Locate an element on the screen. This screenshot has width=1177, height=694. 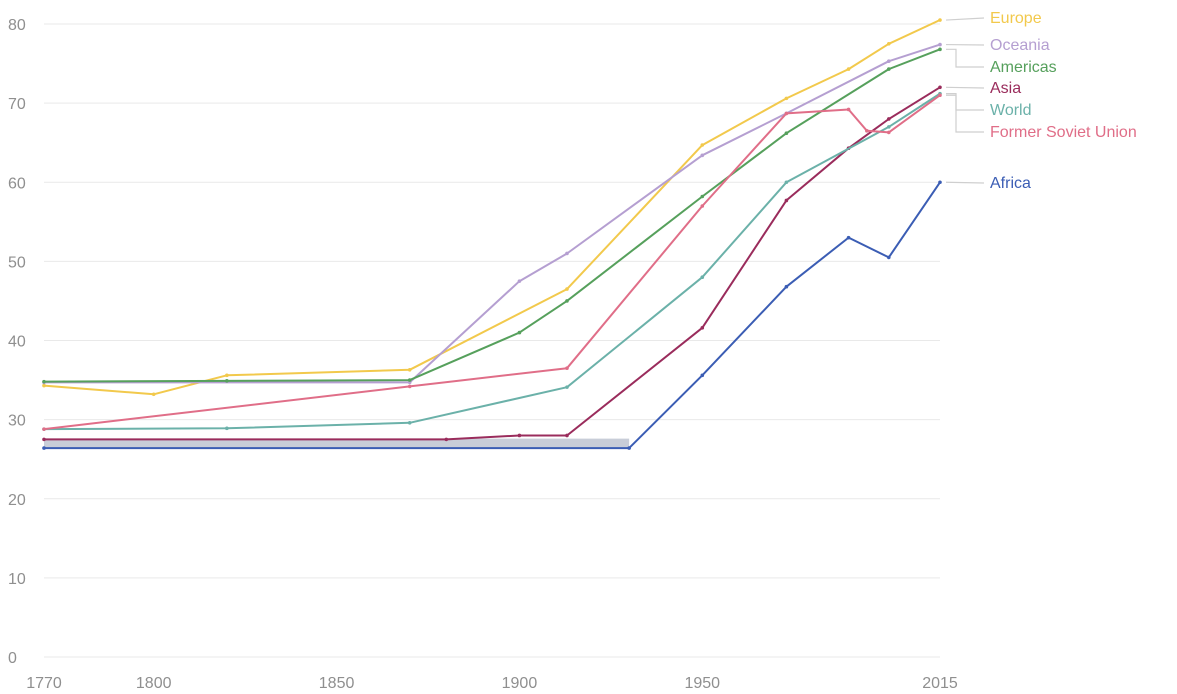
y-axis-ticks: 0 10 20 30 40 50 60 70 80 is located at coordinates (17, 342).